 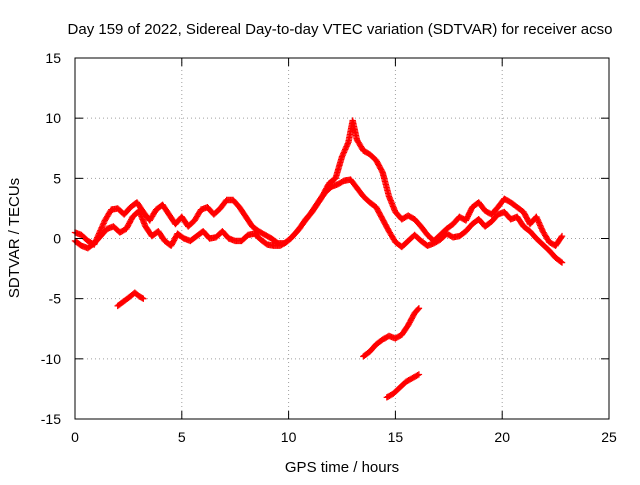 I want to click on y-tick-label: 15, so click(x=53, y=58).